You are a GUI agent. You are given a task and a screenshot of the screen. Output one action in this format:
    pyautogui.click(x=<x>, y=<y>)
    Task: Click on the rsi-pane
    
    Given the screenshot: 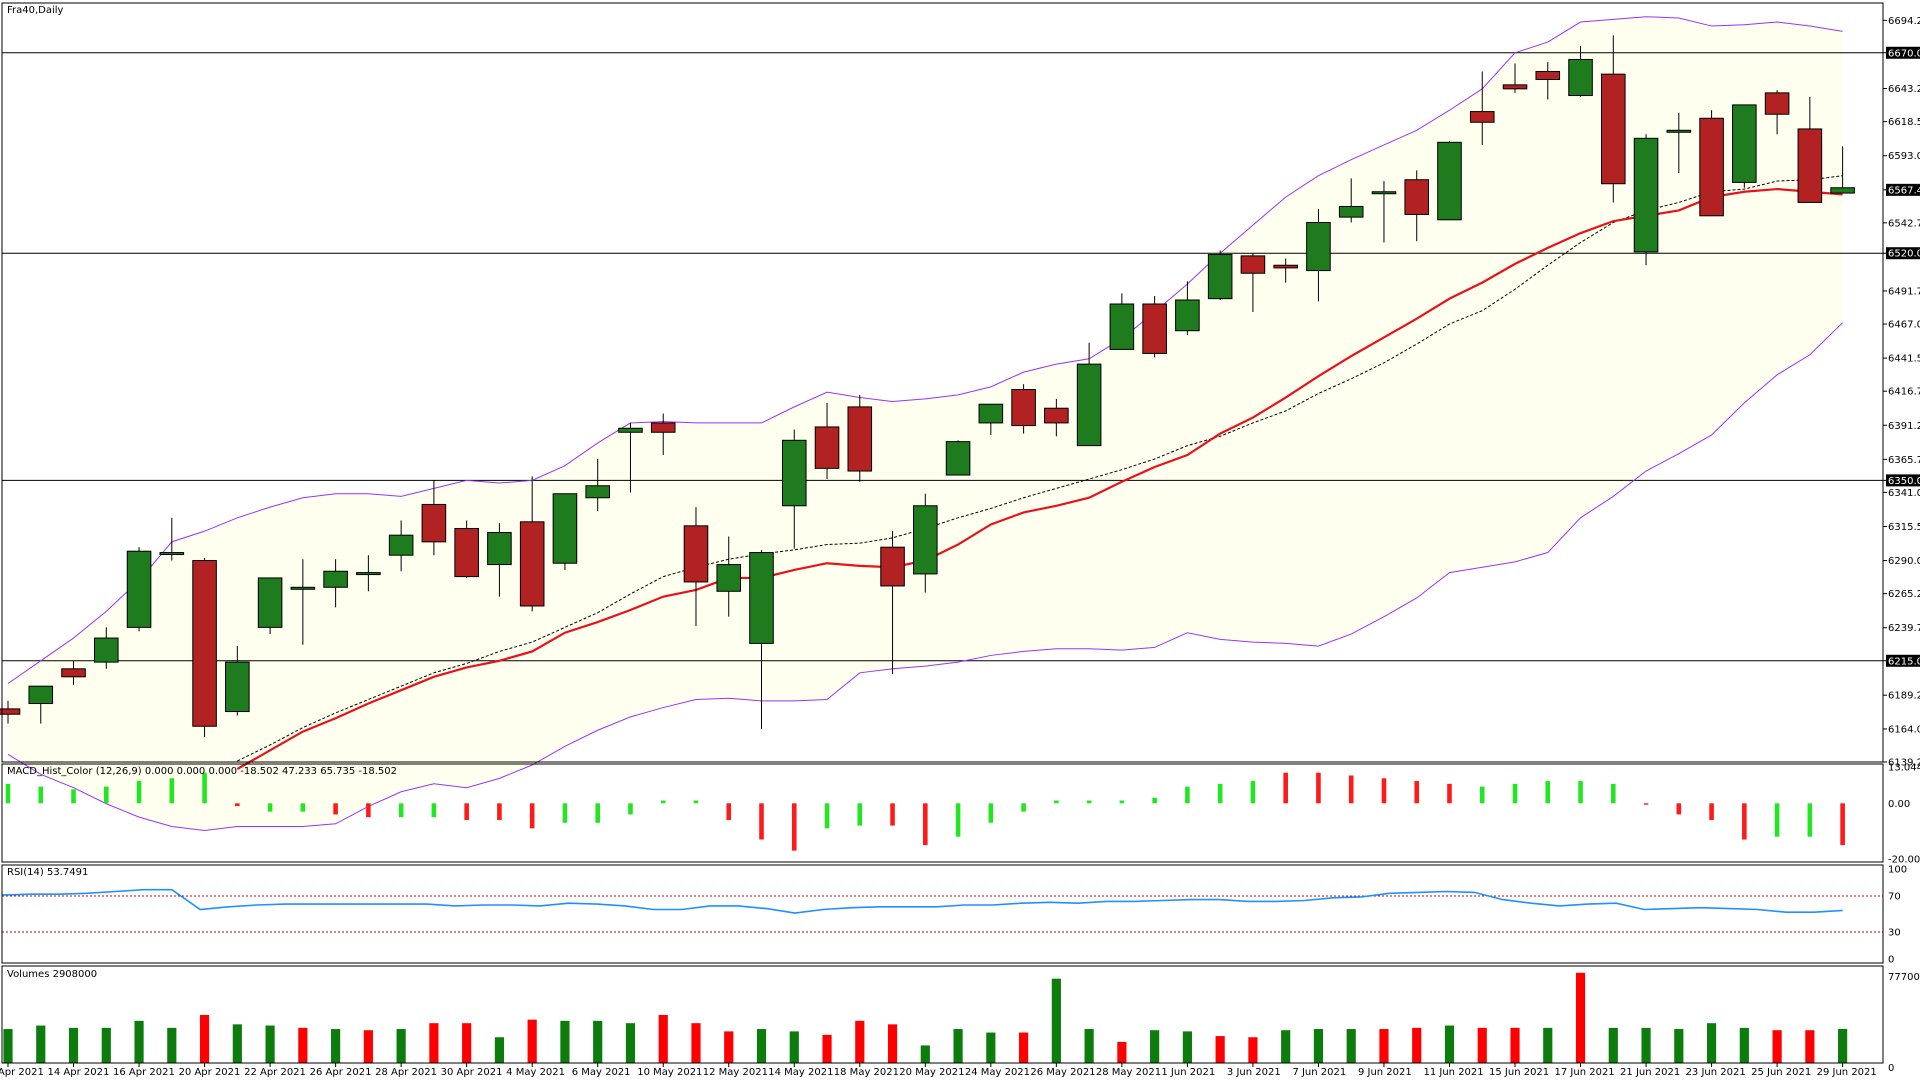 What is the action you would take?
    pyautogui.click(x=942, y=910)
    